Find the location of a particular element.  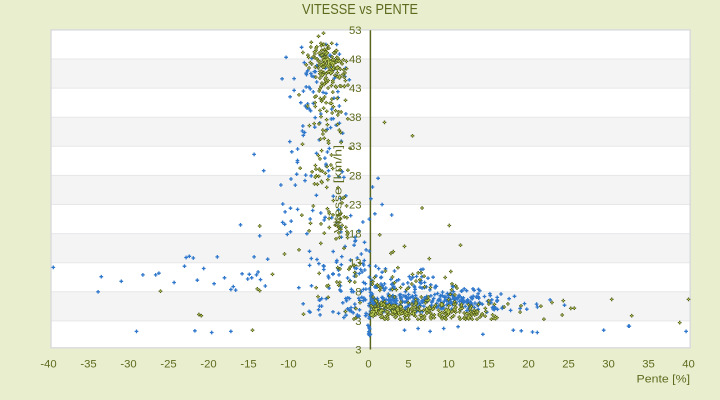

svg-text: 8 is located at coordinates (358, 293).